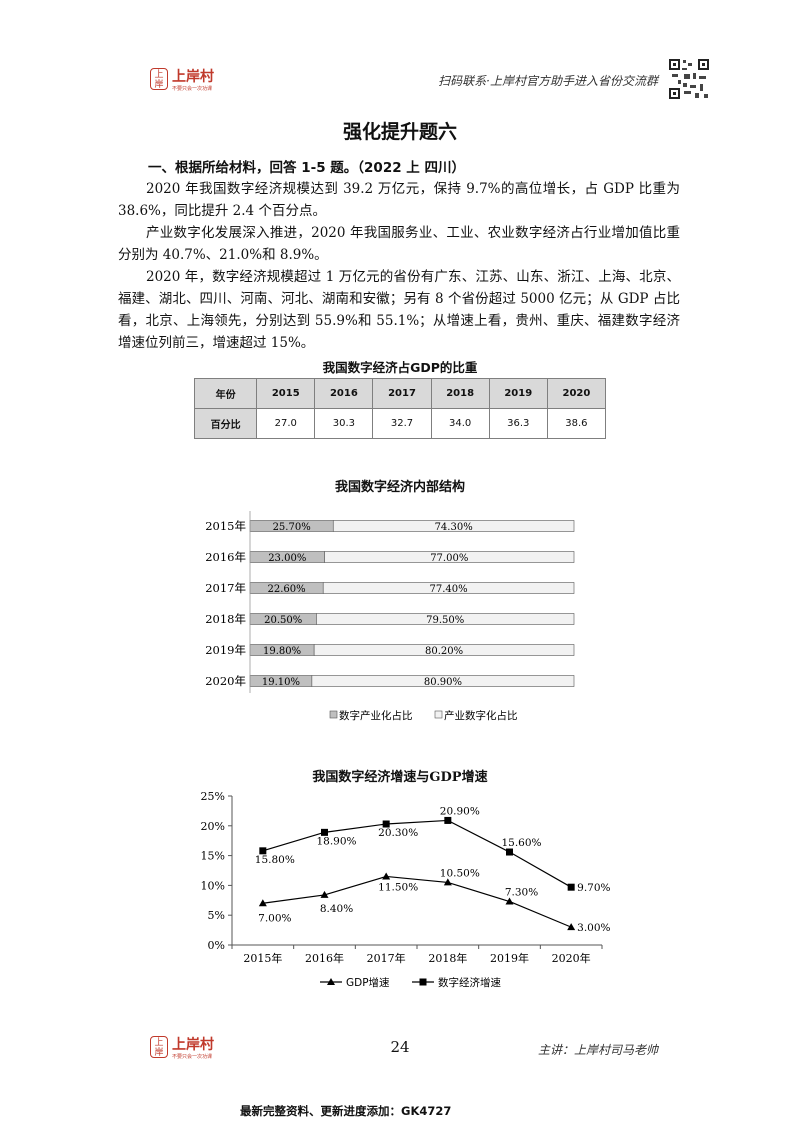 This screenshot has height=1132, width=800. I want to click on table-cell: 2015, so click(286, 393).